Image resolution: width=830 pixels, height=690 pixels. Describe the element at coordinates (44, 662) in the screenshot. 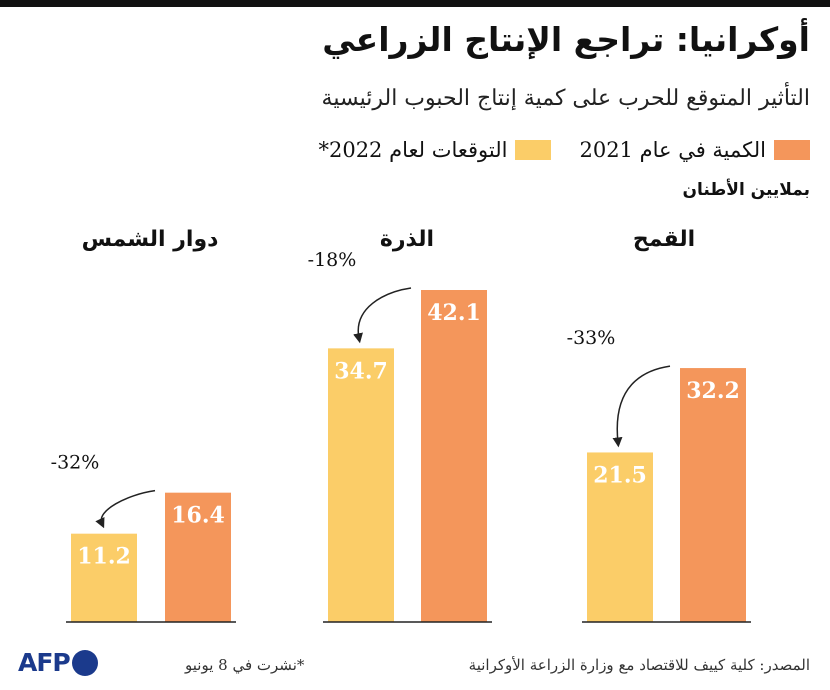

I see `afp-logo-text: AFP` at that location.